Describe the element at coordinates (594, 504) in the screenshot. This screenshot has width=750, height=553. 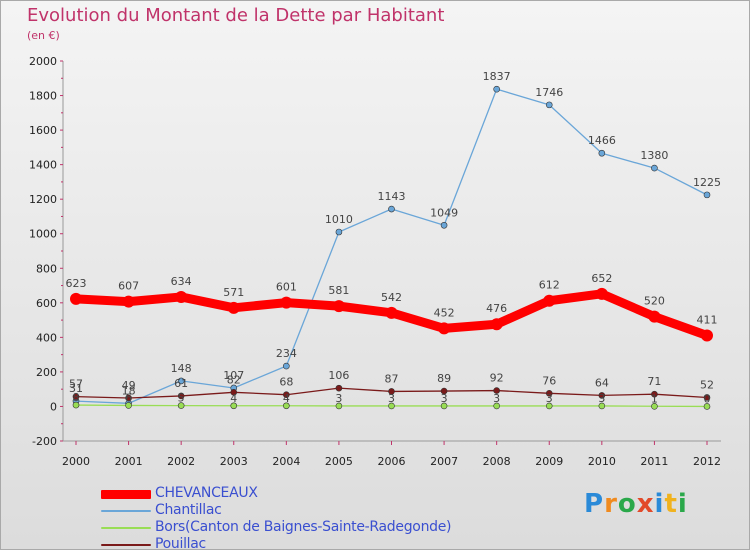
I see `brand-letter: P` at that location.